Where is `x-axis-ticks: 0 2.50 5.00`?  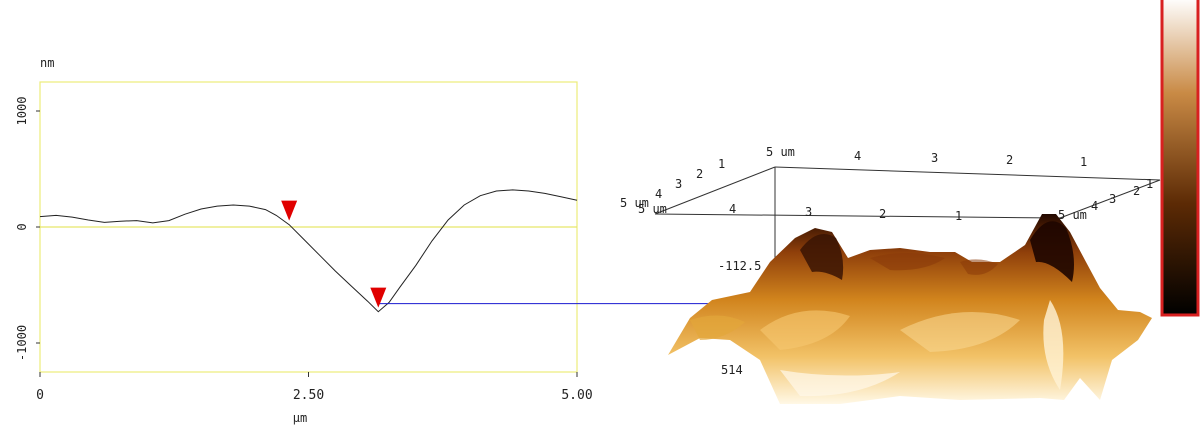 x-axis-ticks: 0 2.50 5.00 is located at coordinates (314, 387).